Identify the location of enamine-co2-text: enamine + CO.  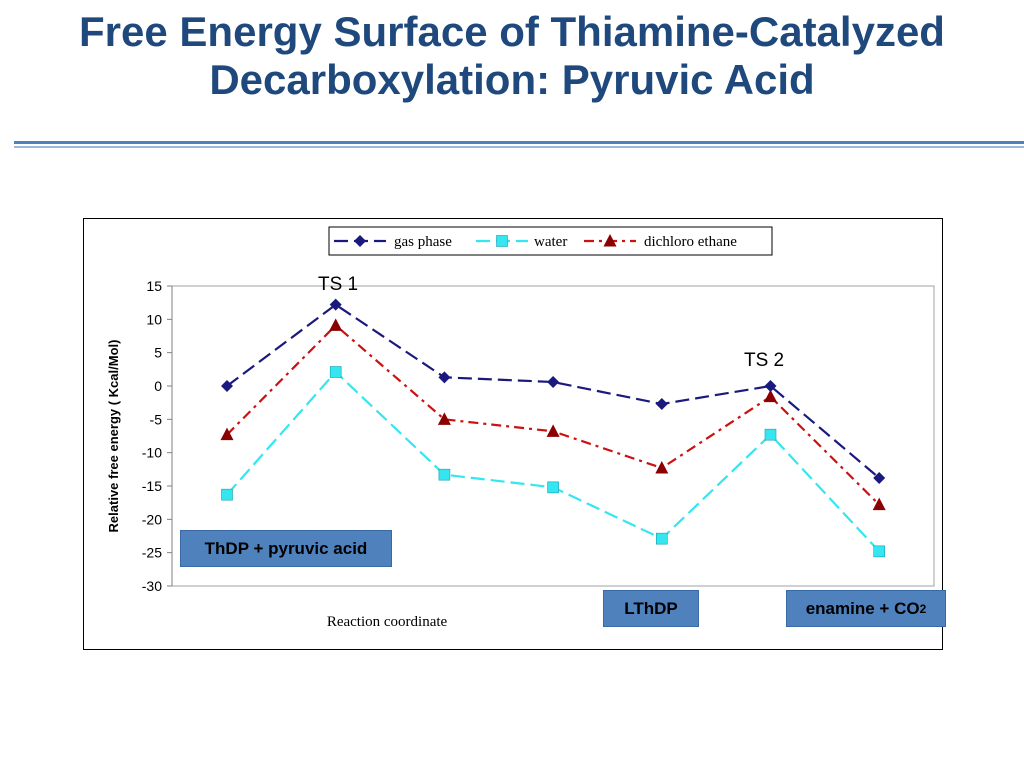
(862, 608).